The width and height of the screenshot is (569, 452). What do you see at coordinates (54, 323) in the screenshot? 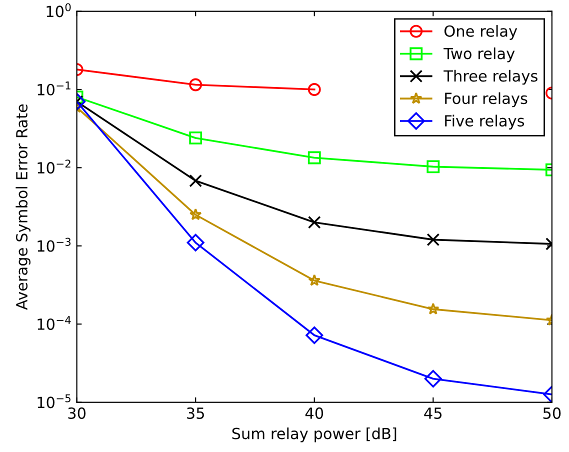
I see `y-tick-label: 10$^{−4}$` at bounding box center [54, 323].